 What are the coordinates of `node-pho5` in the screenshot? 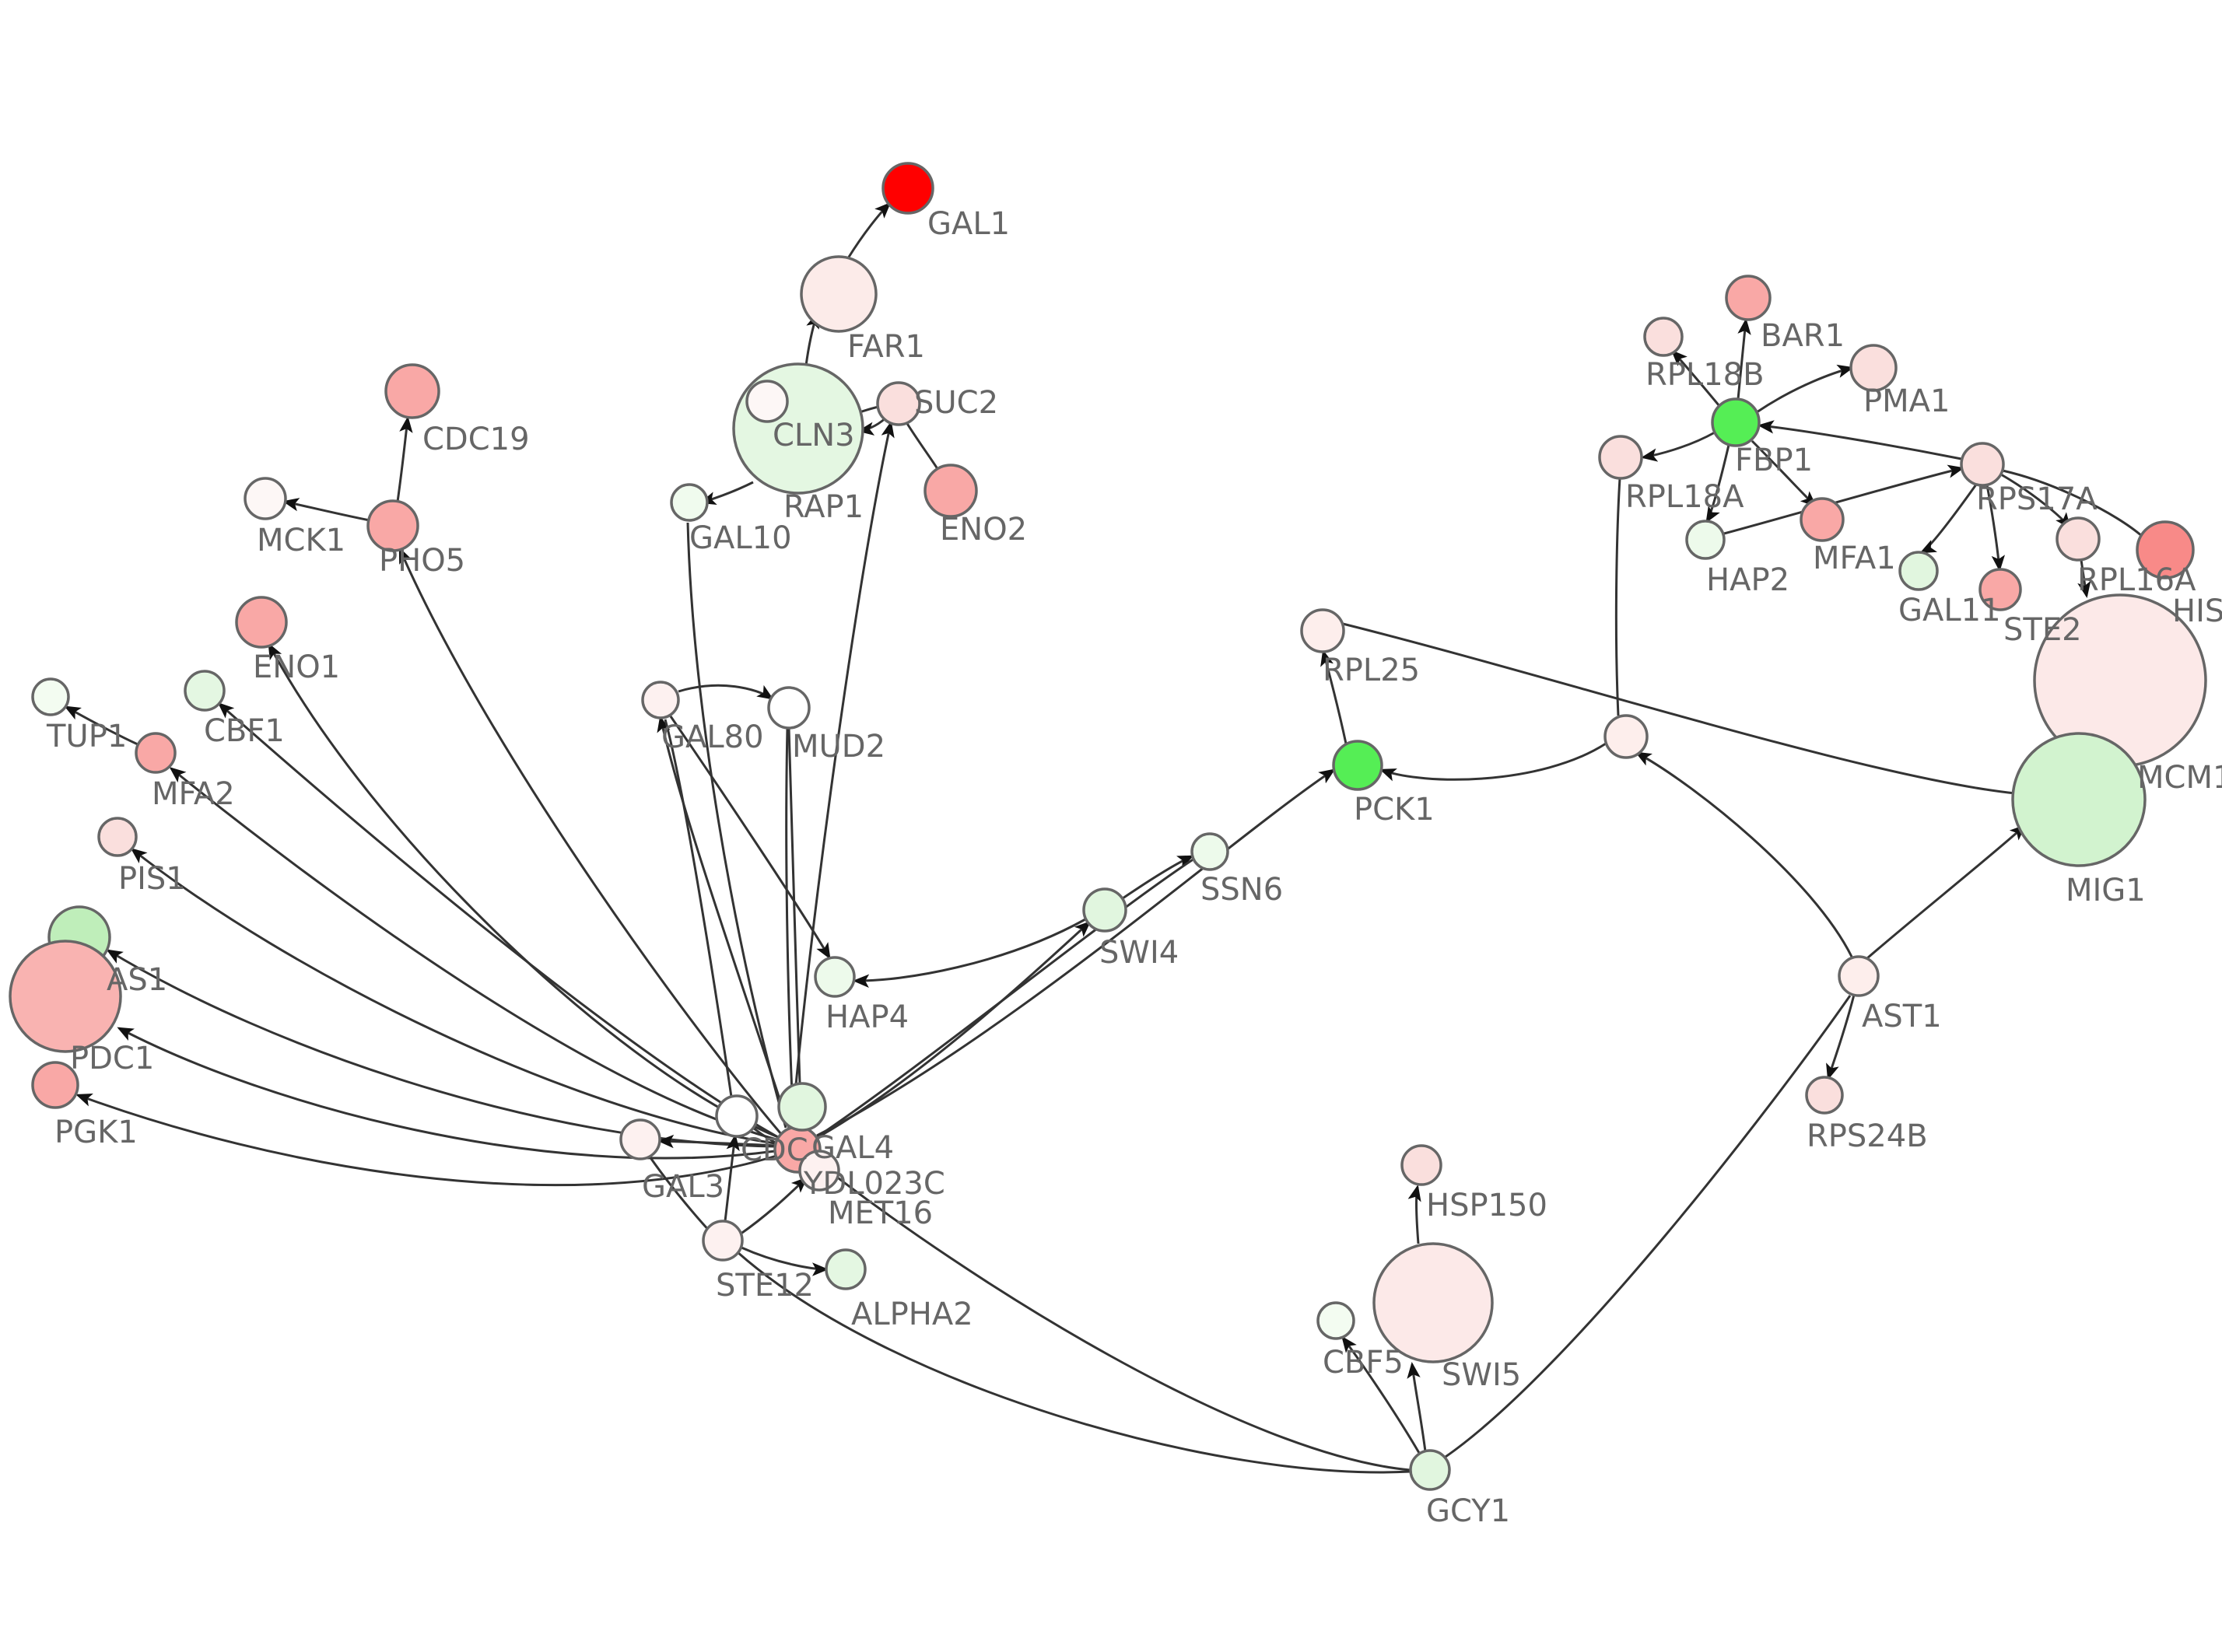 It's located at (392, 526).